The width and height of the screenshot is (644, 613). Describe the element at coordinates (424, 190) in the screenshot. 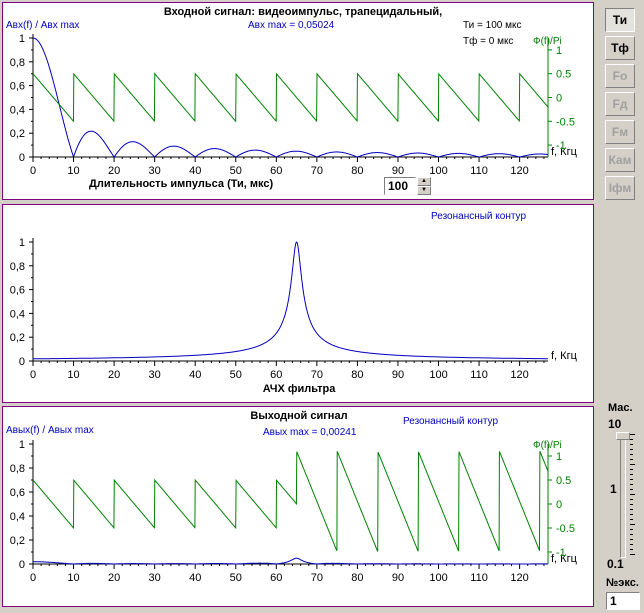

I see `spin-down-icon: ▼` at that location.